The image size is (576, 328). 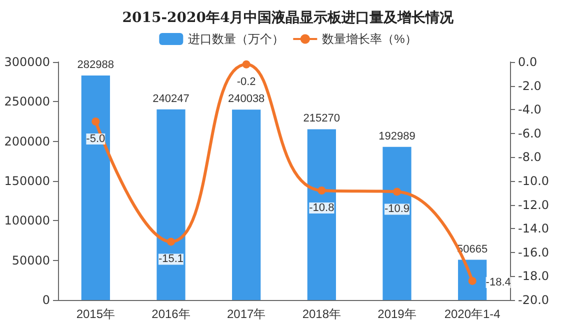 I want to click on y-tick-label: 100000, so click(x=27, y=221).